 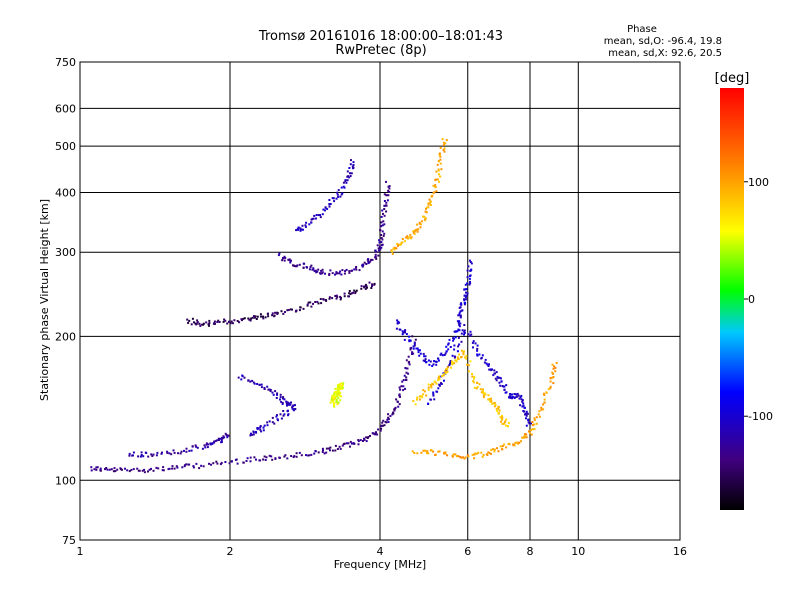 I want to click on x-tick-label: 8, so click(x=530, y=551).